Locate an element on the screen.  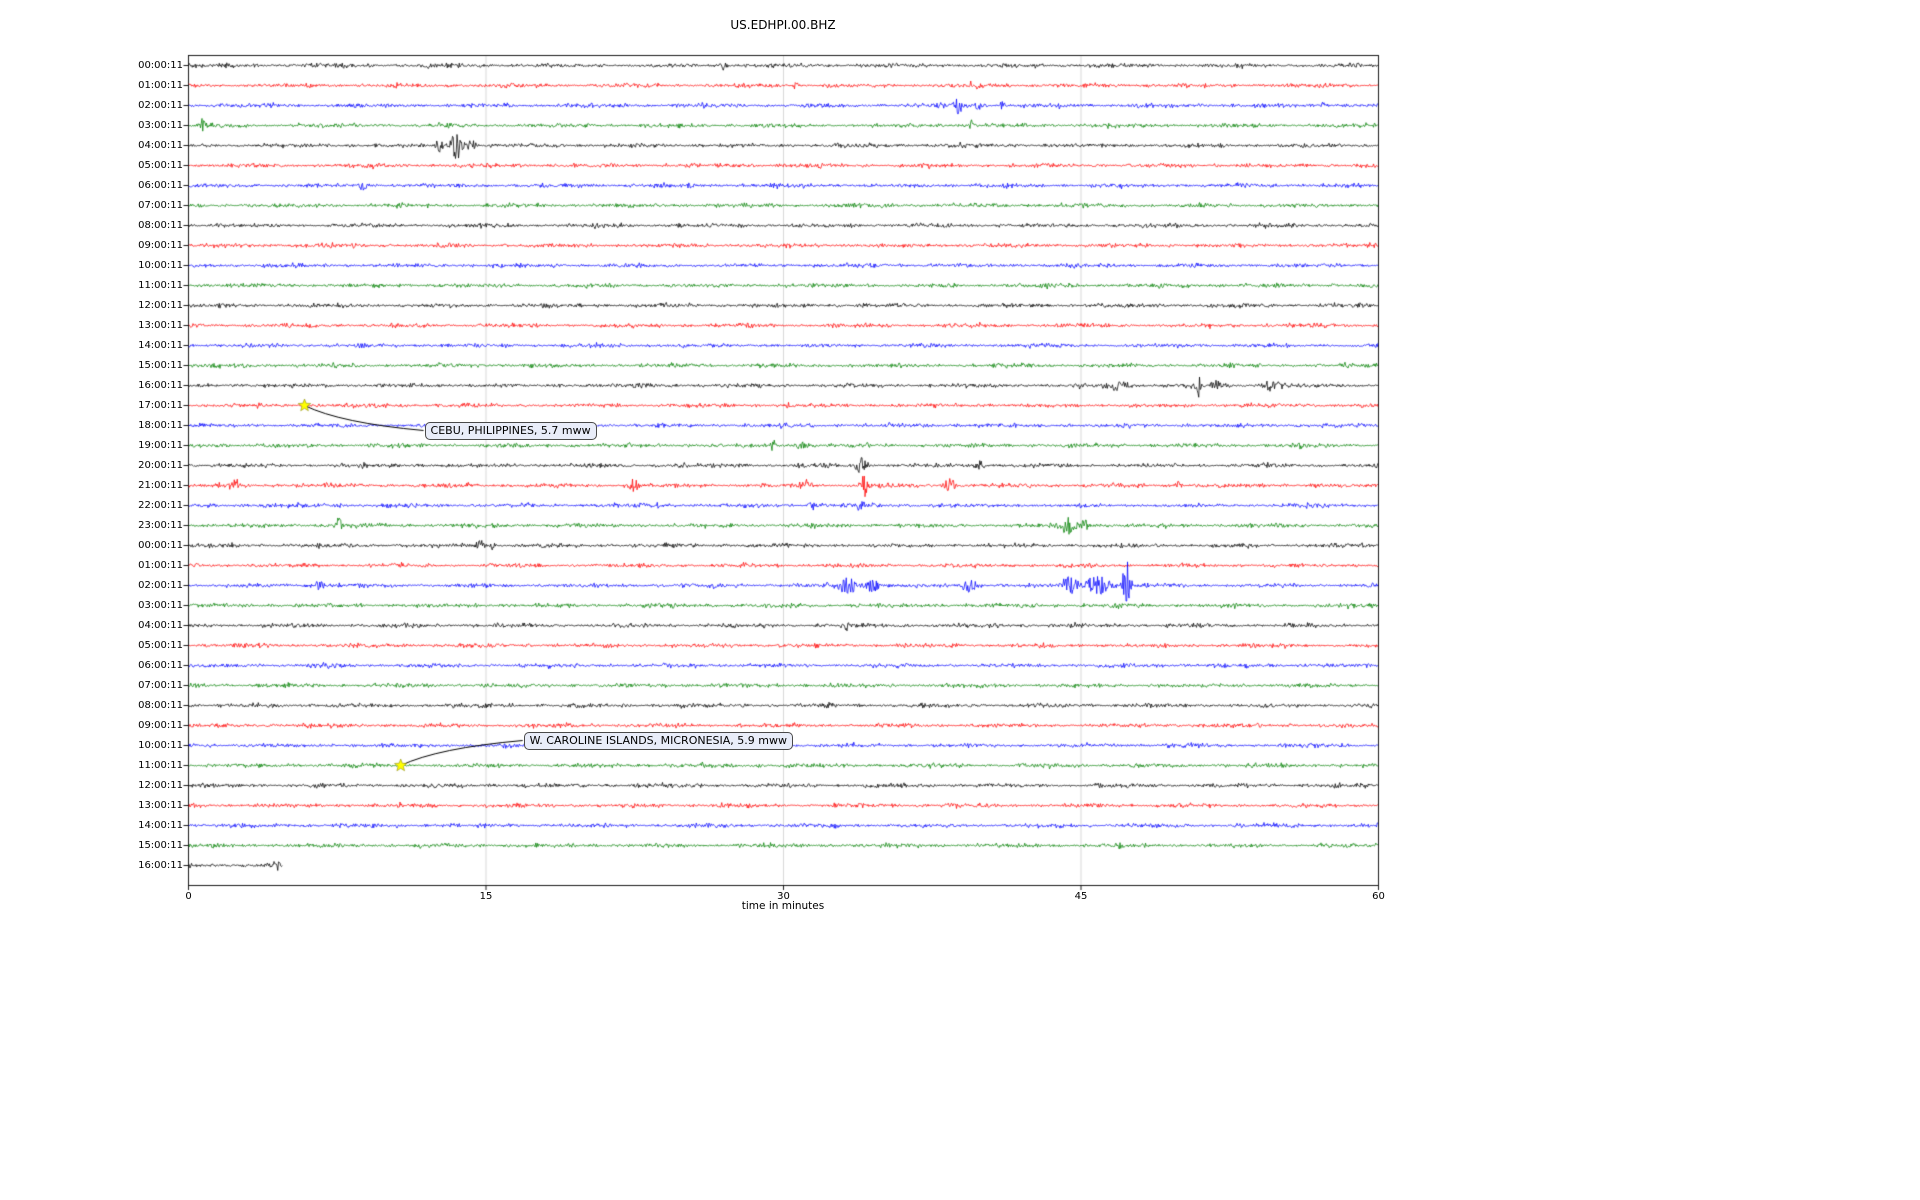
x-axis-title: time in minutes is located at coordinates (783, 906).